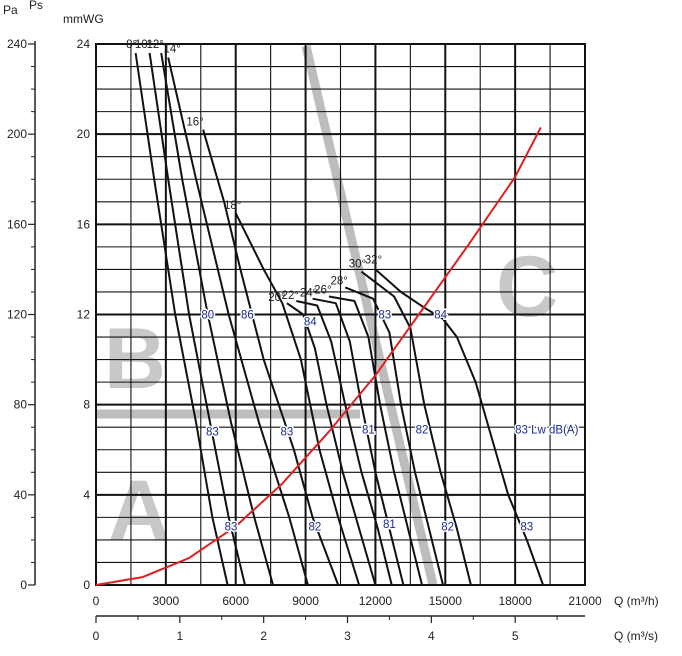 Image resolution: width=682 pixels, height=656 pixels. Describe the element at coordinates (308, 294) in the screenshot. I see `blade-angle-label: 24°` at that location.